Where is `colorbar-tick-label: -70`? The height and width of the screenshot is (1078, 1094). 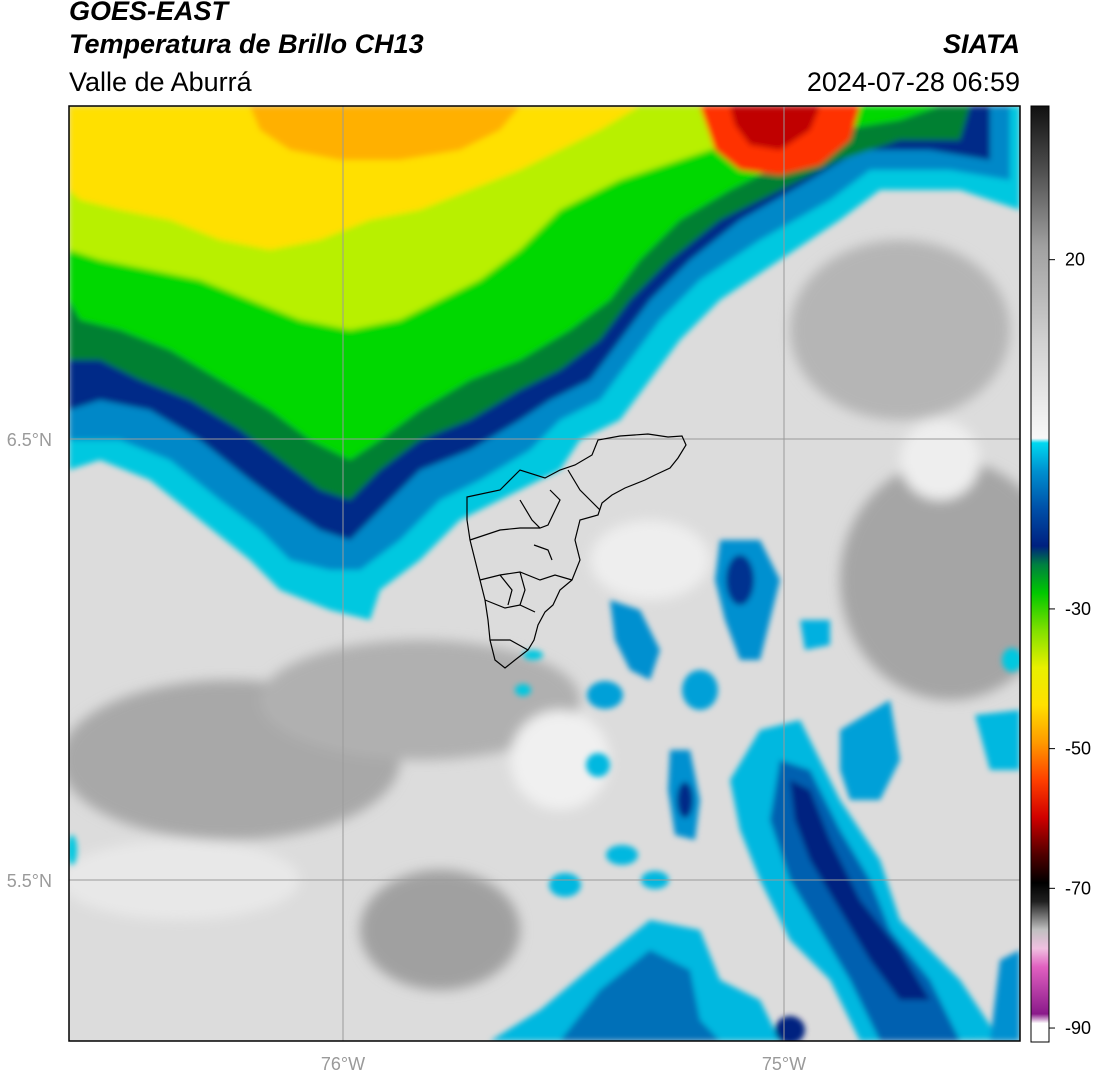 colorbar-tick-label: -70 is located at coordinates (1078, 888).